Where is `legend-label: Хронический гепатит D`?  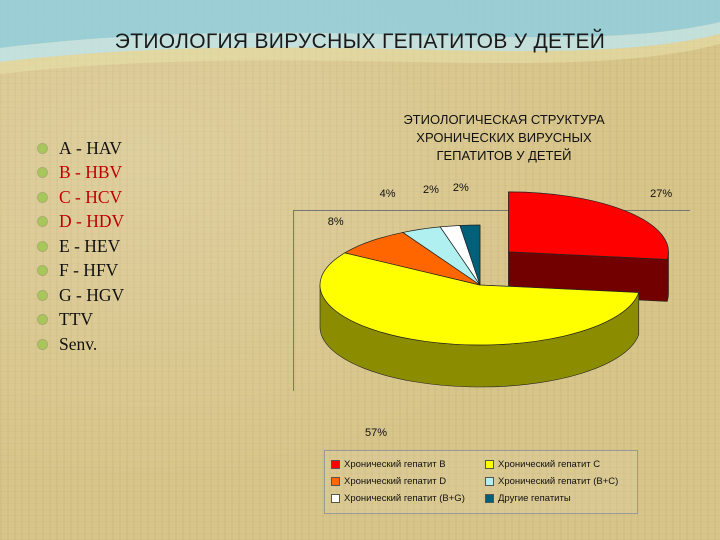 legend-label: Хронический гепатит D is located at coordinates (395, 481).